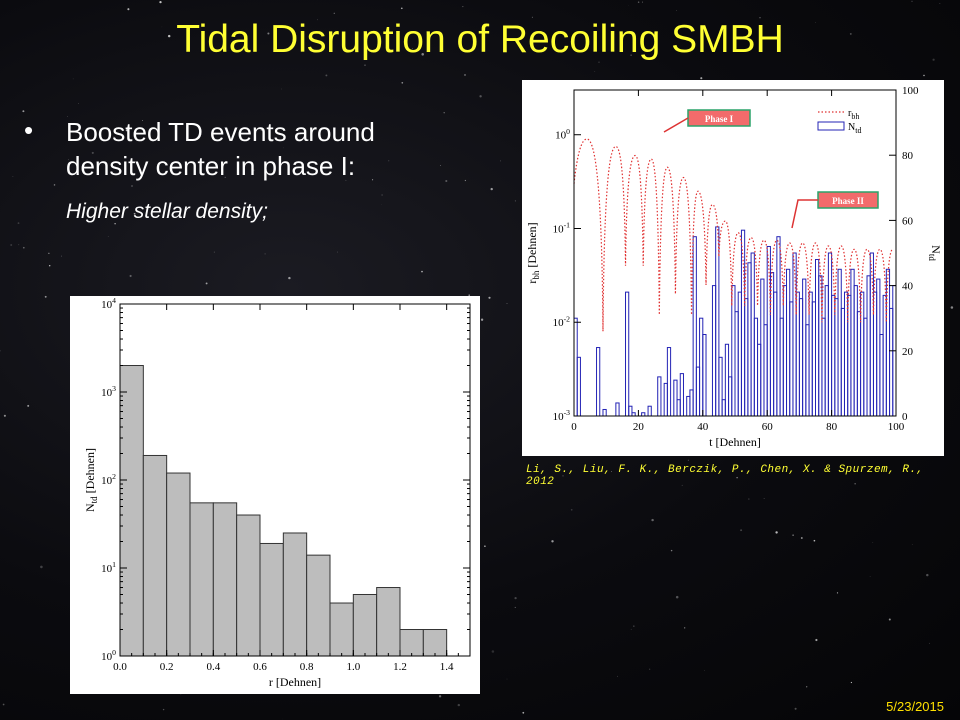  I want to click on legend-ntd-swatch, so click(831, 126).